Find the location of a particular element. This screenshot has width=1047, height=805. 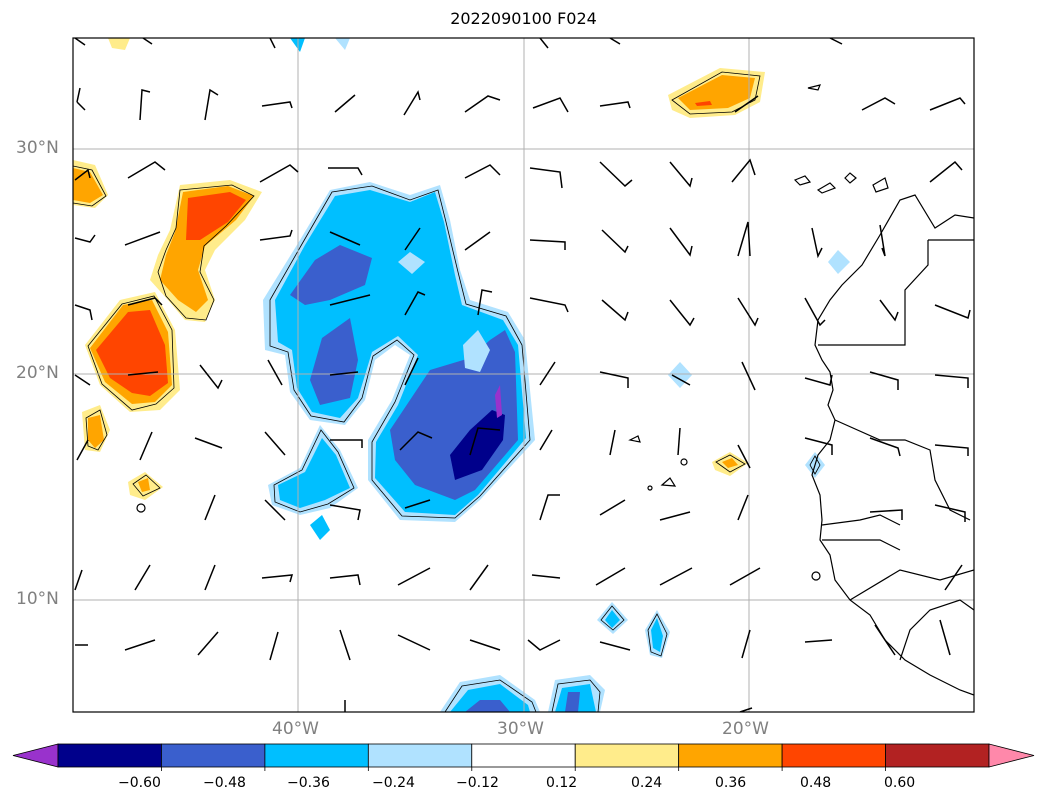

map-title: 2022090100 F024 is located at coordinates (523, 18).